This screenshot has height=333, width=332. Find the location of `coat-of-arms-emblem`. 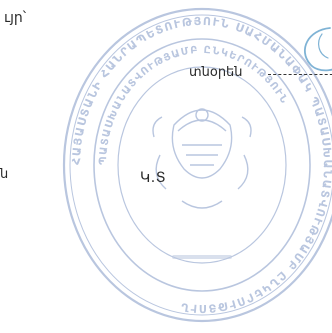

coat-of-arms-emblem is located at coordinates (202, 158).